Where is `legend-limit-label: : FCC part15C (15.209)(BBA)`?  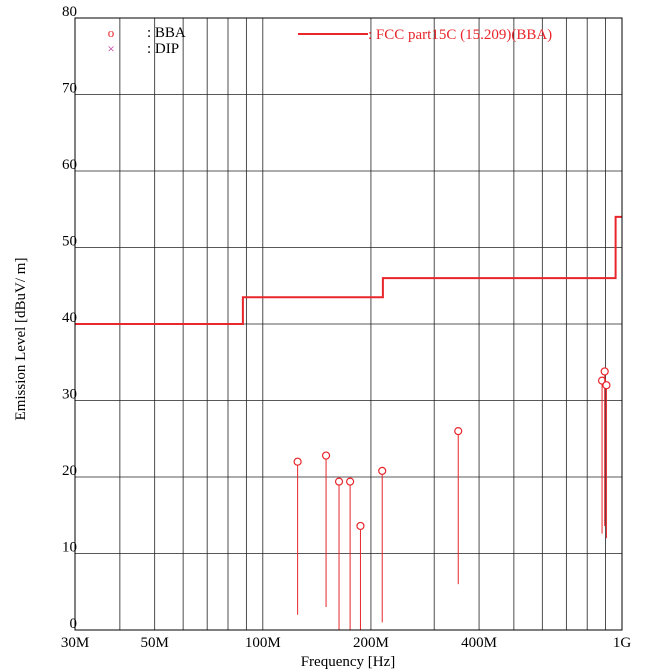
legend-limit-label: : FCC part15C (15.209)(BBA) is located at coordinates (460, 35).